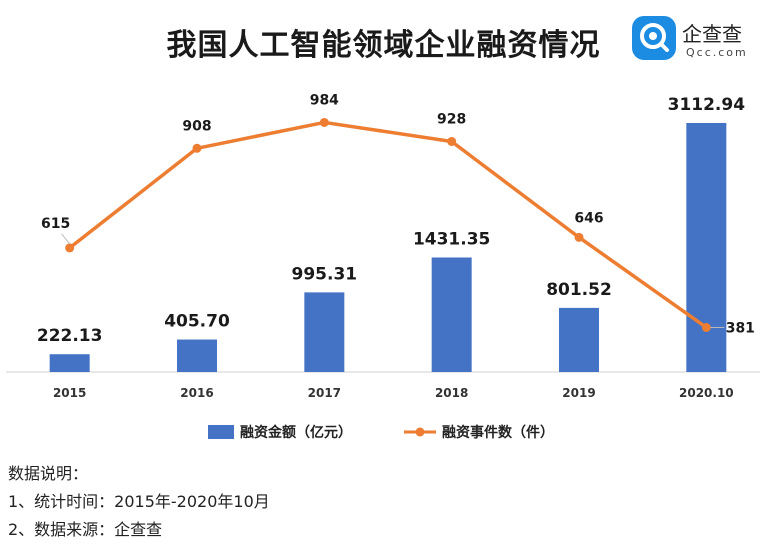  Describe the element at coordinates (740, 328) in the screenshot. I see `event-label-2020.10: 381` at that location.